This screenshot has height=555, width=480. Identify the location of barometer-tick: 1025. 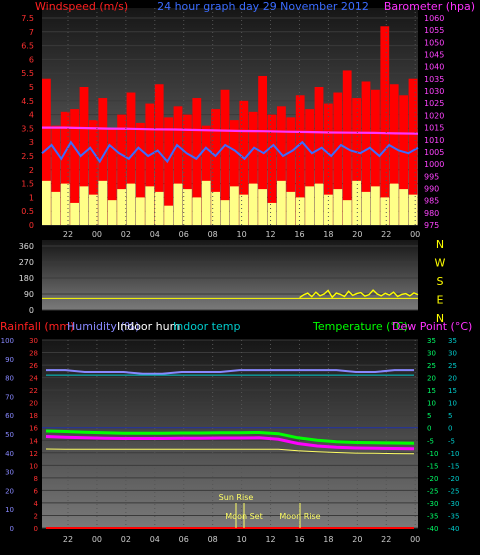
(434, 103).